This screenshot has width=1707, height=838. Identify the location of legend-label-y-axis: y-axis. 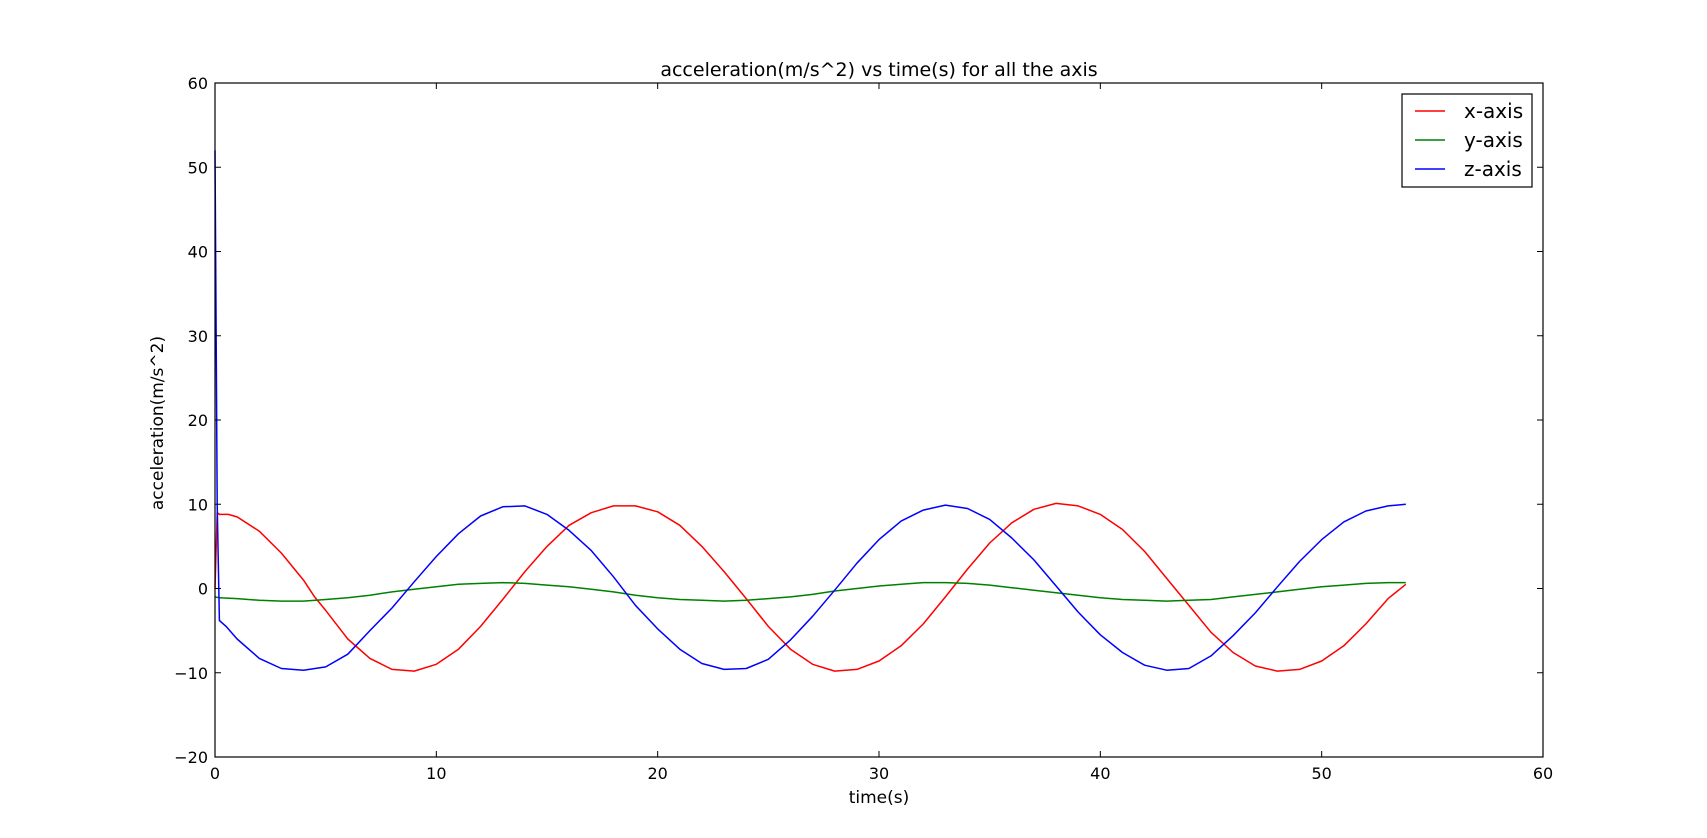
(1493, 140).